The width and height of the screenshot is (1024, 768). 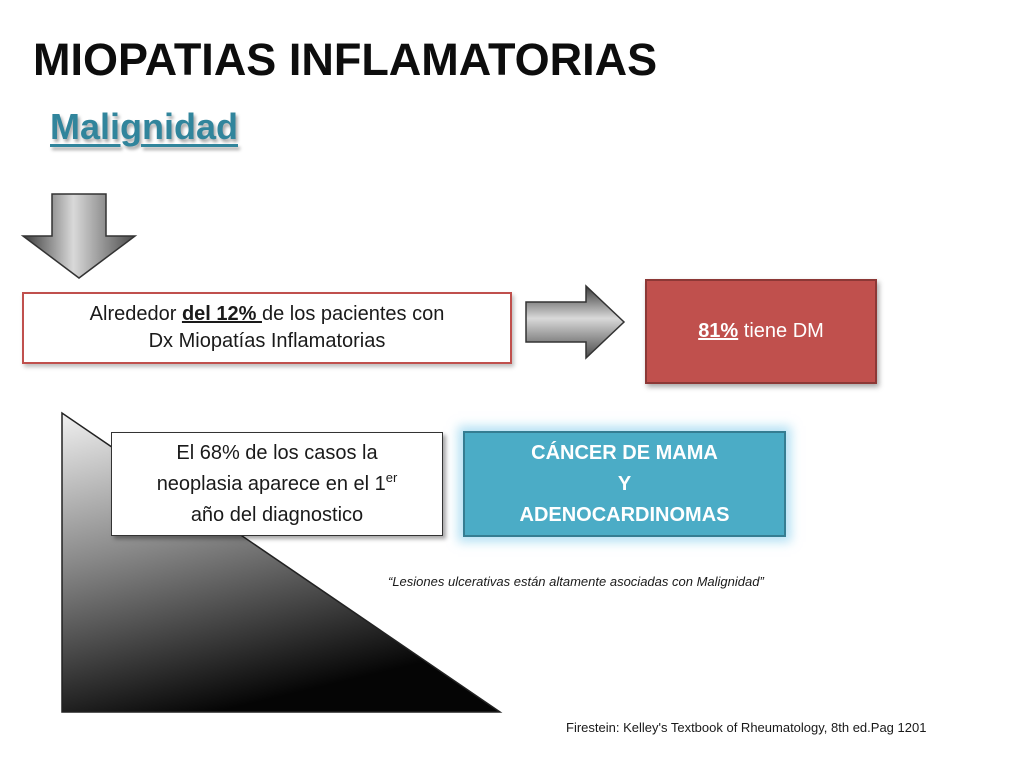 I want to click on dm-percentage-box: 81% tiene DM, so click(x=761, y=331).